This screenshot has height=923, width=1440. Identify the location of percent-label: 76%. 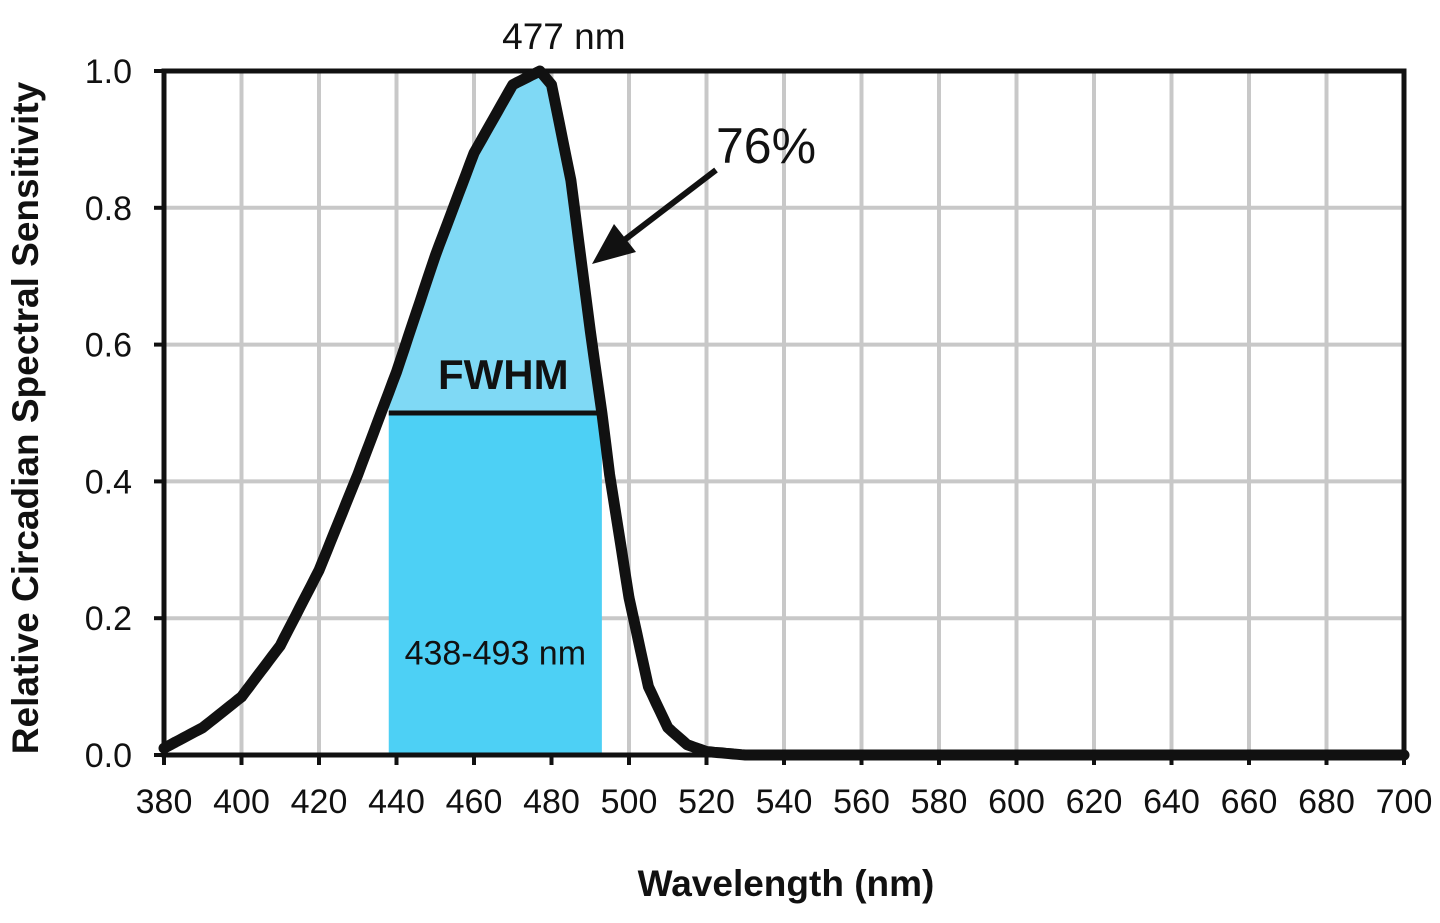
(766, 146).